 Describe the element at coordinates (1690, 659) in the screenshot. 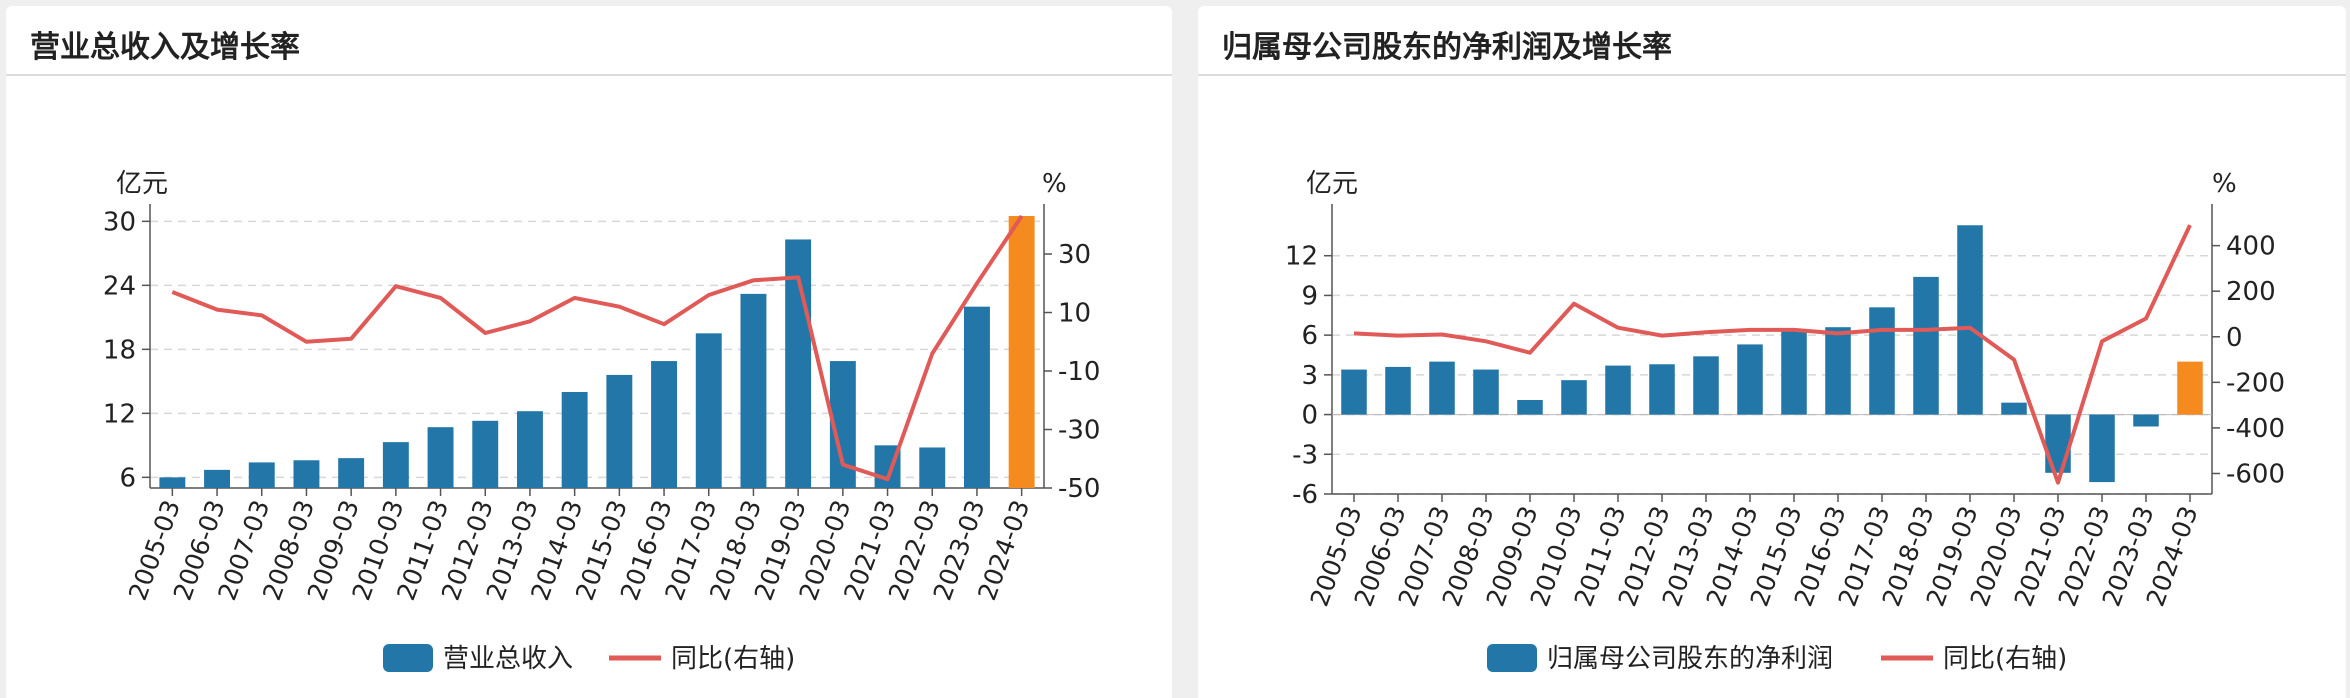

I see `legend-bar-label: 归属母公司股东的净利润` at that location.